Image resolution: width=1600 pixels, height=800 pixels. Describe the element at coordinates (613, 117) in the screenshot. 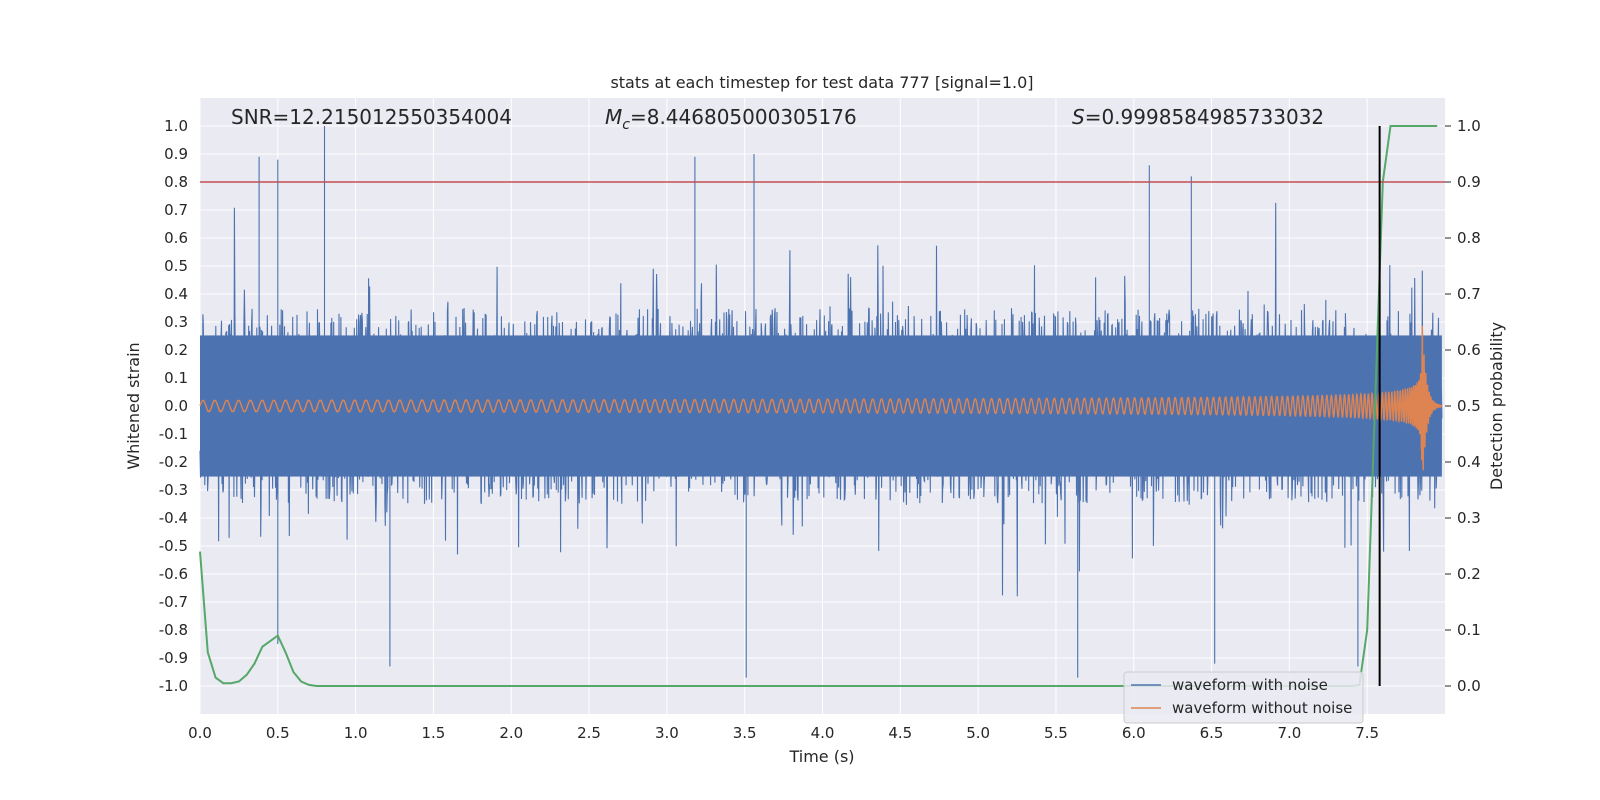

I see `chirp-mass-symbol: M` at that location.